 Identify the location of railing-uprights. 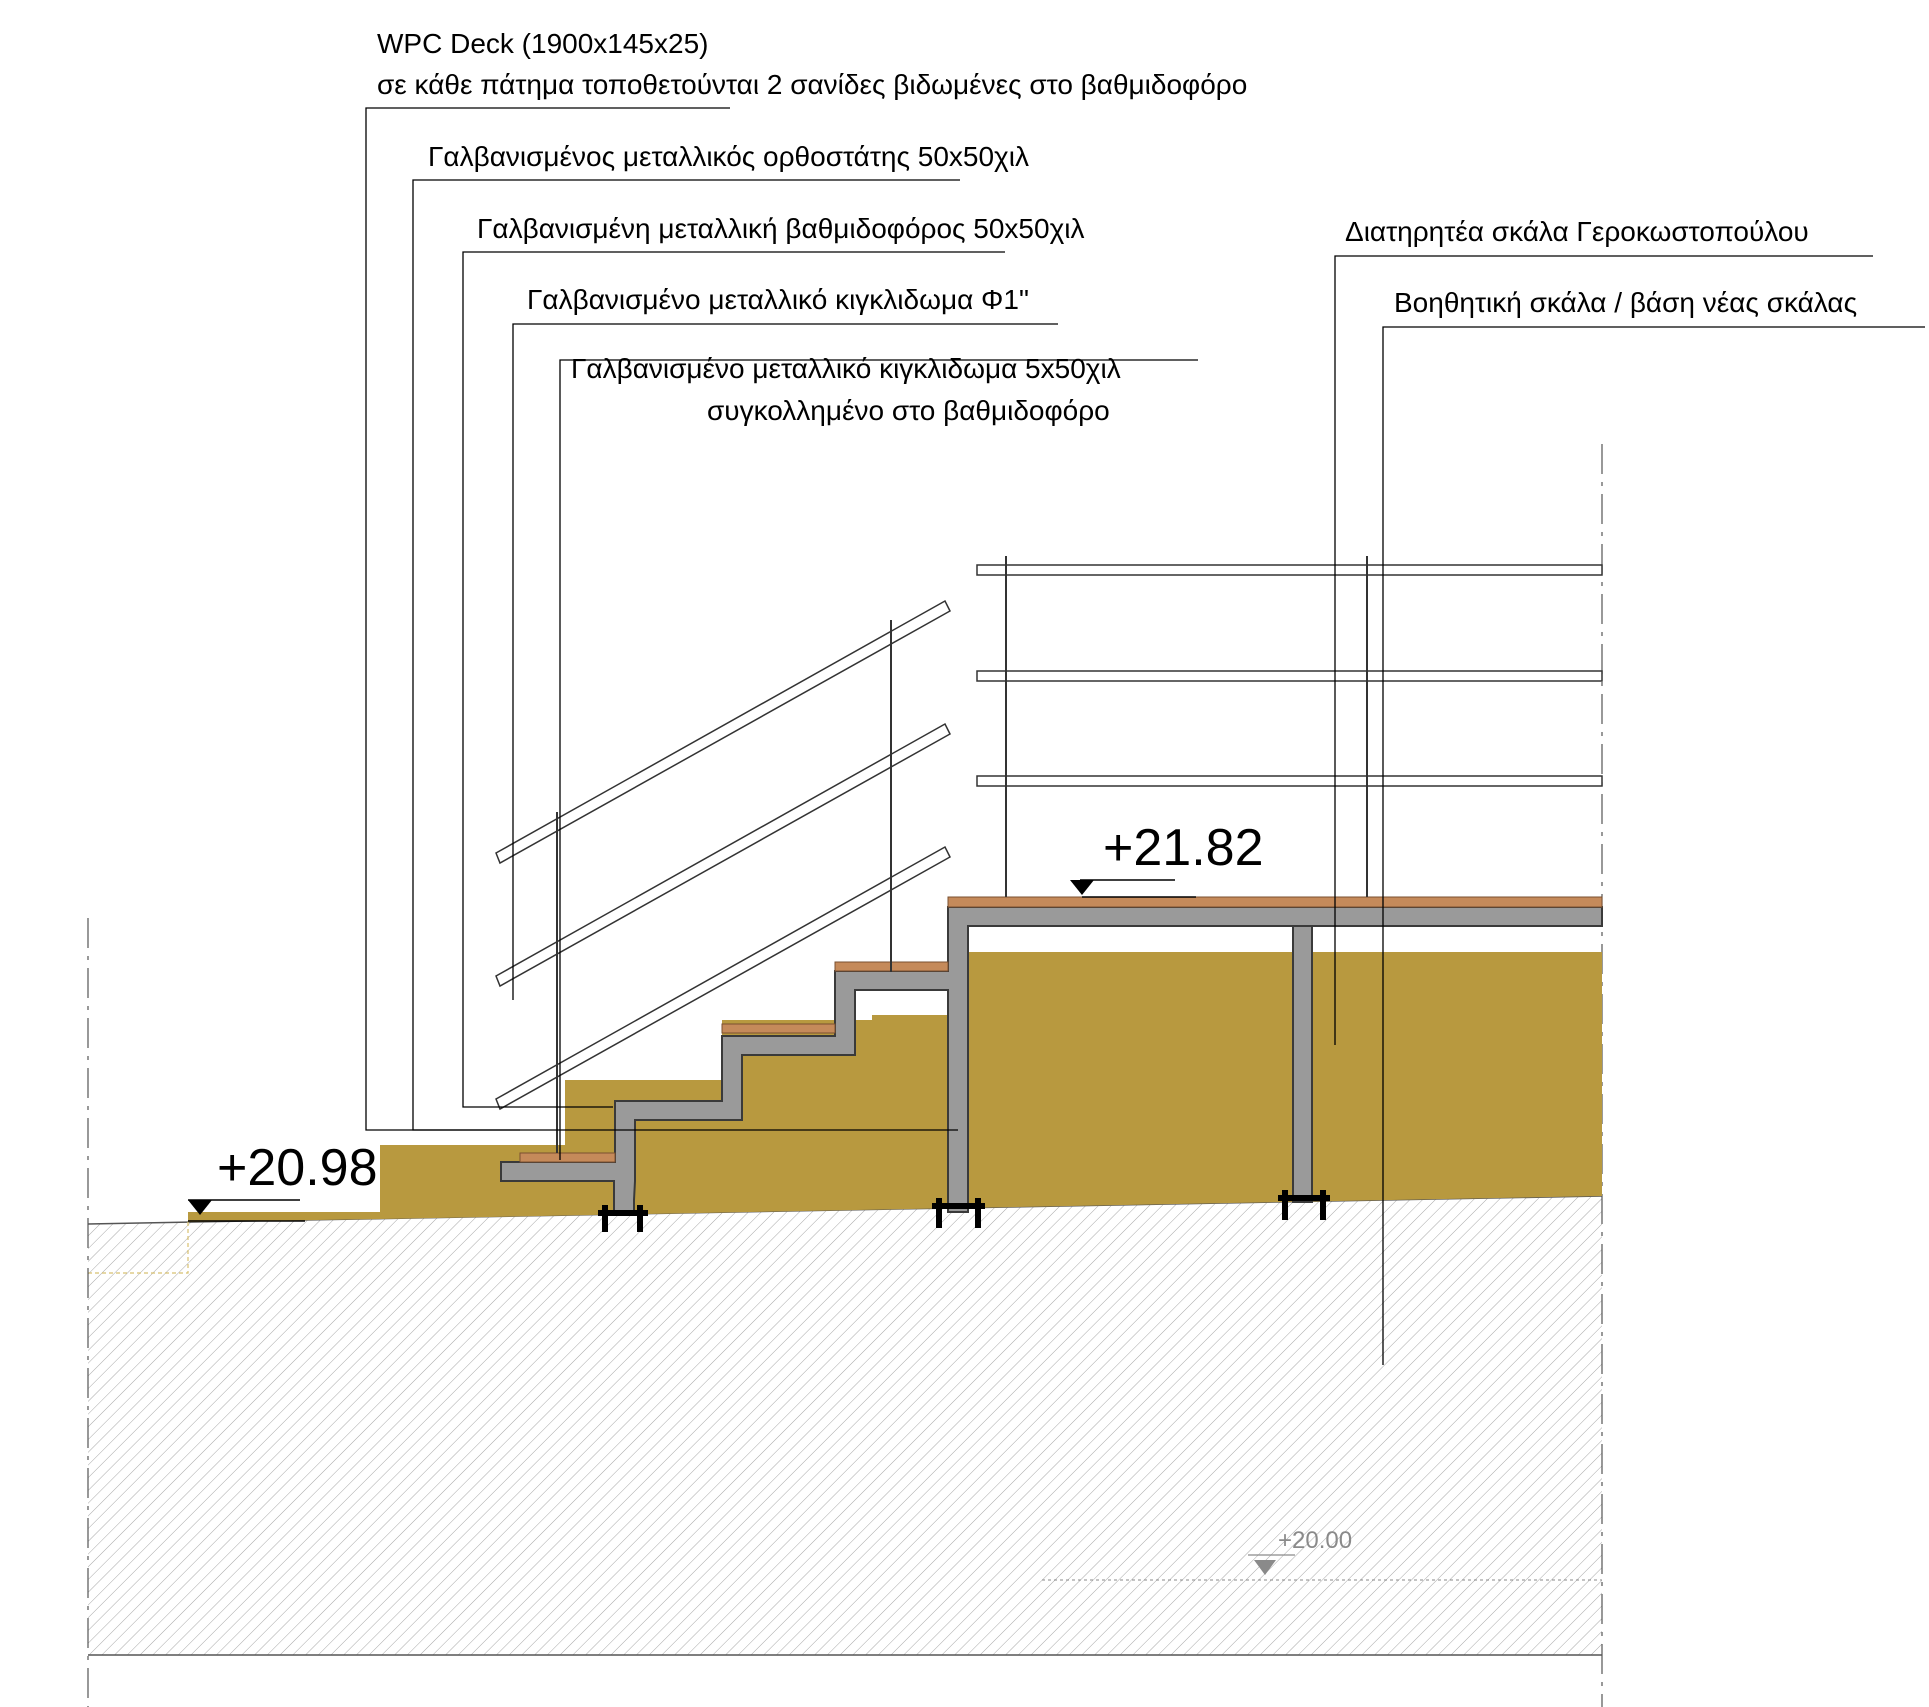
(962, 854).